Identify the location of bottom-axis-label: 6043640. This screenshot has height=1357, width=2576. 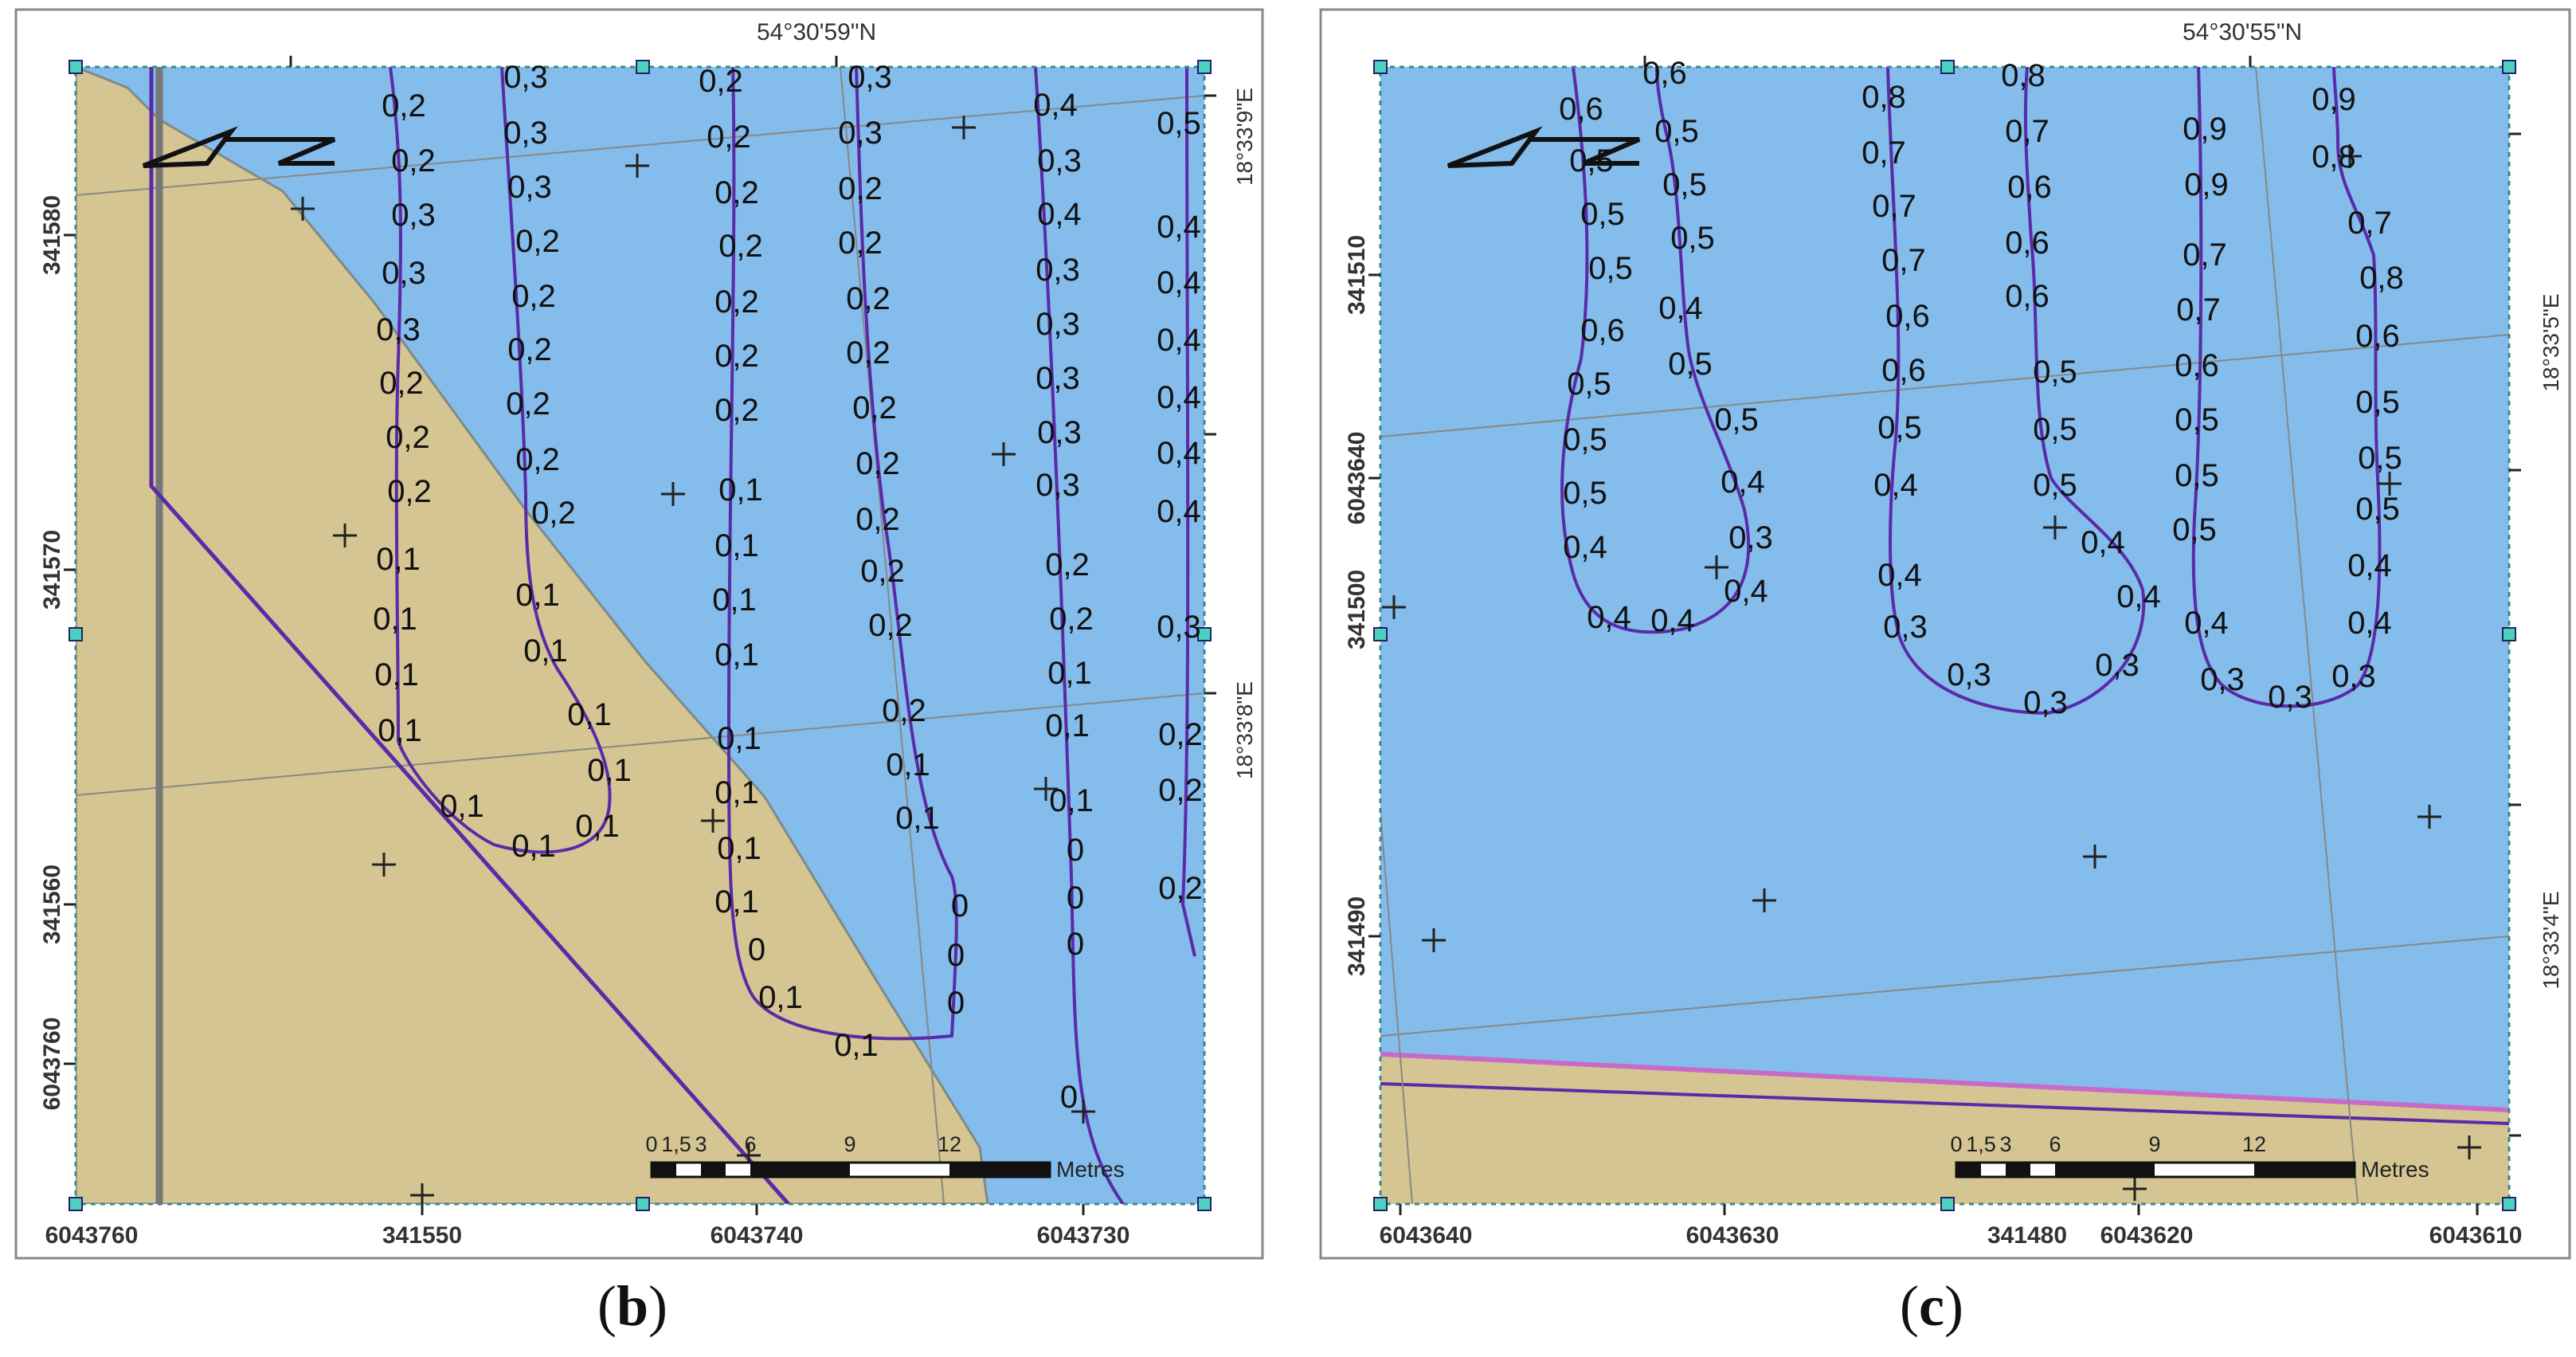
(1426, 1235).